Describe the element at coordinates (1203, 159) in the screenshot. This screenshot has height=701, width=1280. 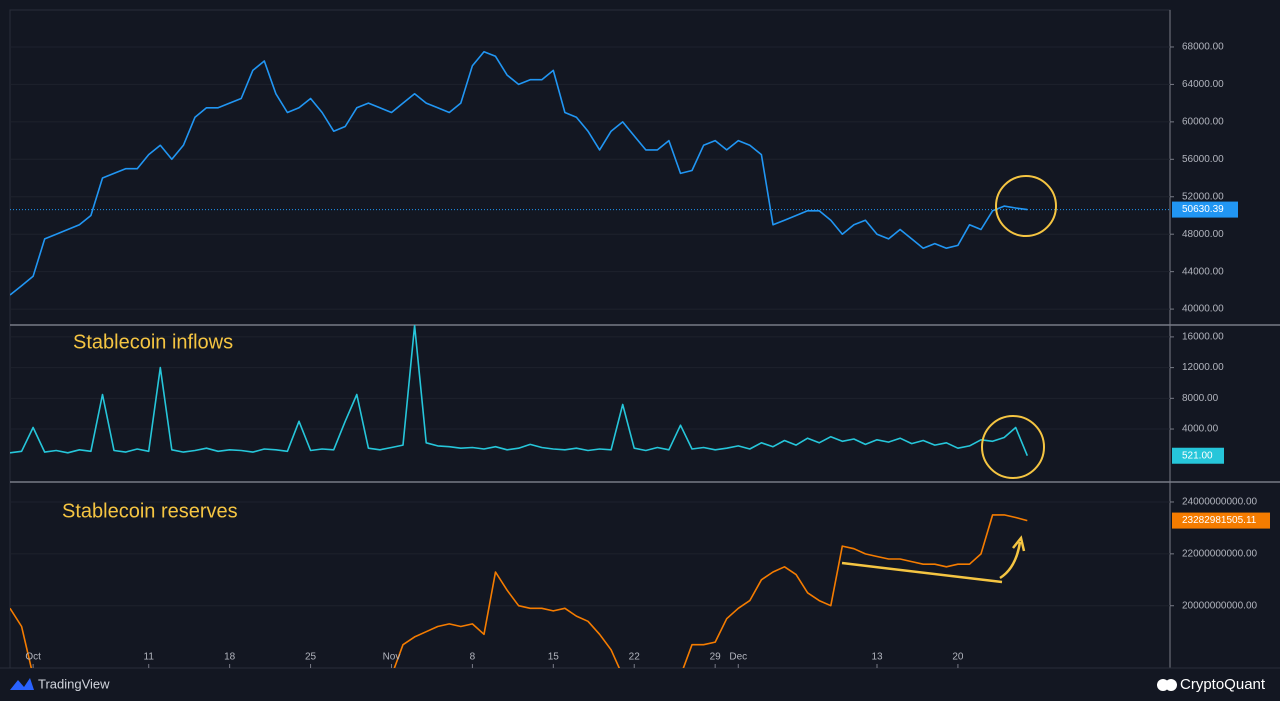
I see `y-tick-label: 56000.00` at that location.